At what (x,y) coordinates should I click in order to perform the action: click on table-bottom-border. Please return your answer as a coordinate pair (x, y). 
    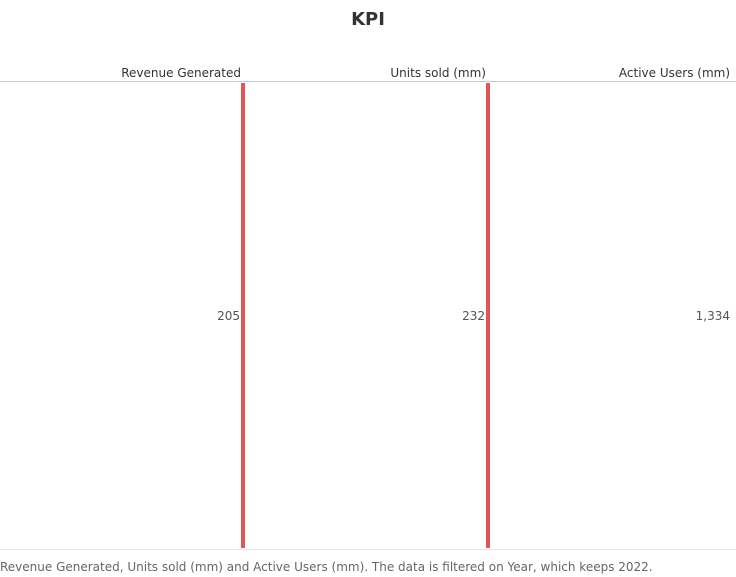
    Looking at the image, I should click on (368, 549).